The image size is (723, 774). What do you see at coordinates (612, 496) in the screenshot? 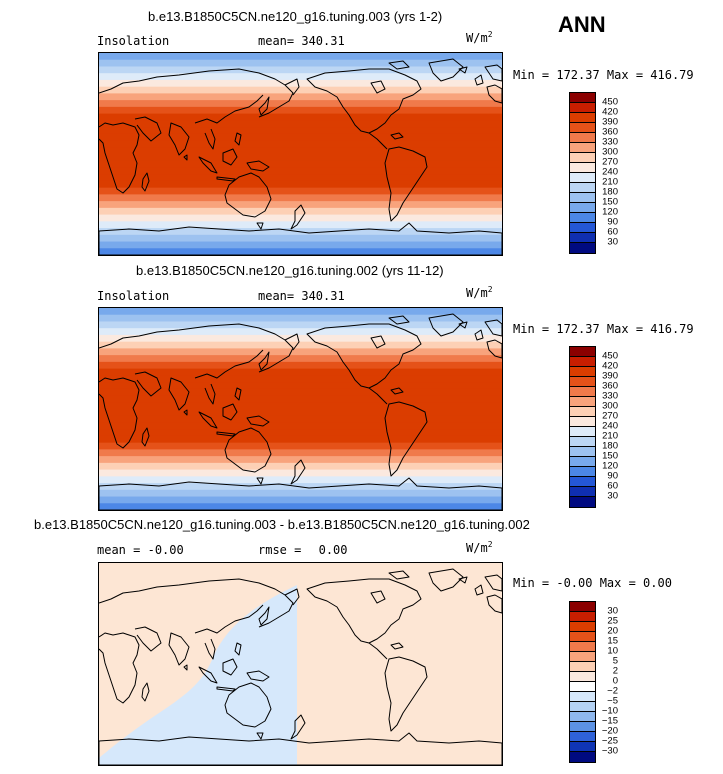
I see `colorbar-tick-label: 30` at bounding box center [612, 496].